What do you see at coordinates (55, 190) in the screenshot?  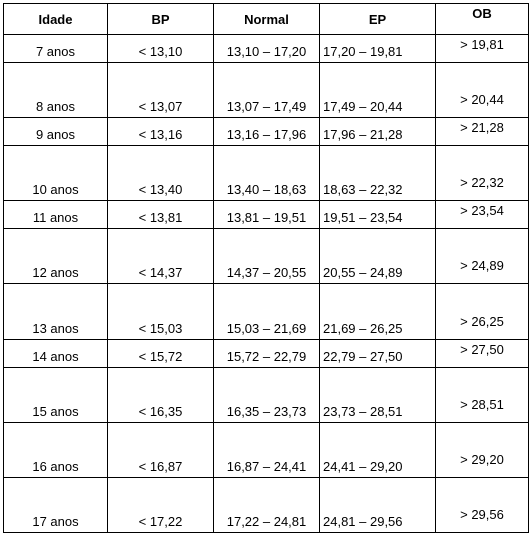 I see `age-value: 10 anos` at bounding box center [55, 190].